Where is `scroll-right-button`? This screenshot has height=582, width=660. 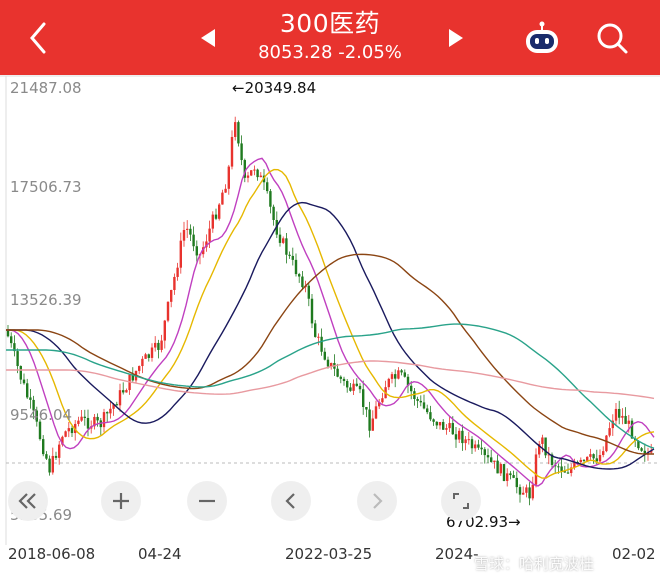
scroll-right-button is located at coordinates (377, 501).